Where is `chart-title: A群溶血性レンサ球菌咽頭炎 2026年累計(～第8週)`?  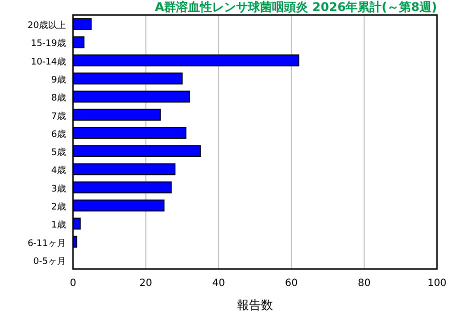
chart-title: A群溶血性レンサ球菌咽頭炎 2026年累計(～第8週) is located at coordinates (295, 7).